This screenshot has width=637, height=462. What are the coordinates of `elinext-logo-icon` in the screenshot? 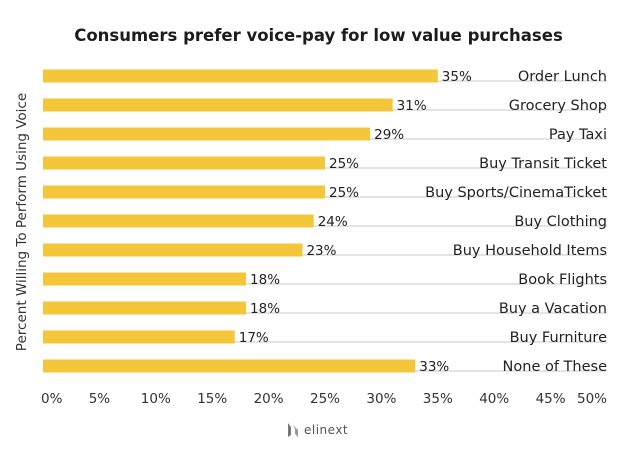 It's located at (293, 430).